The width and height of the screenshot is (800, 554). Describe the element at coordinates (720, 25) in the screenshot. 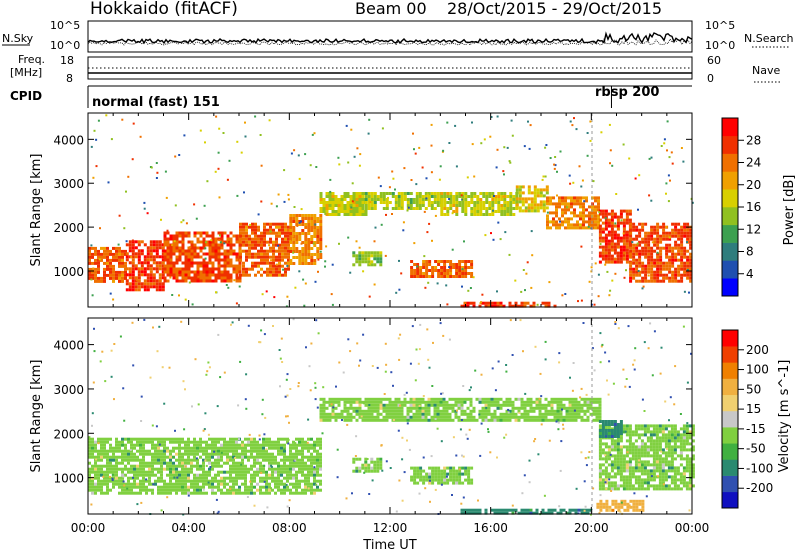

I see `nsearch-tick-top: 10^5` at that location.